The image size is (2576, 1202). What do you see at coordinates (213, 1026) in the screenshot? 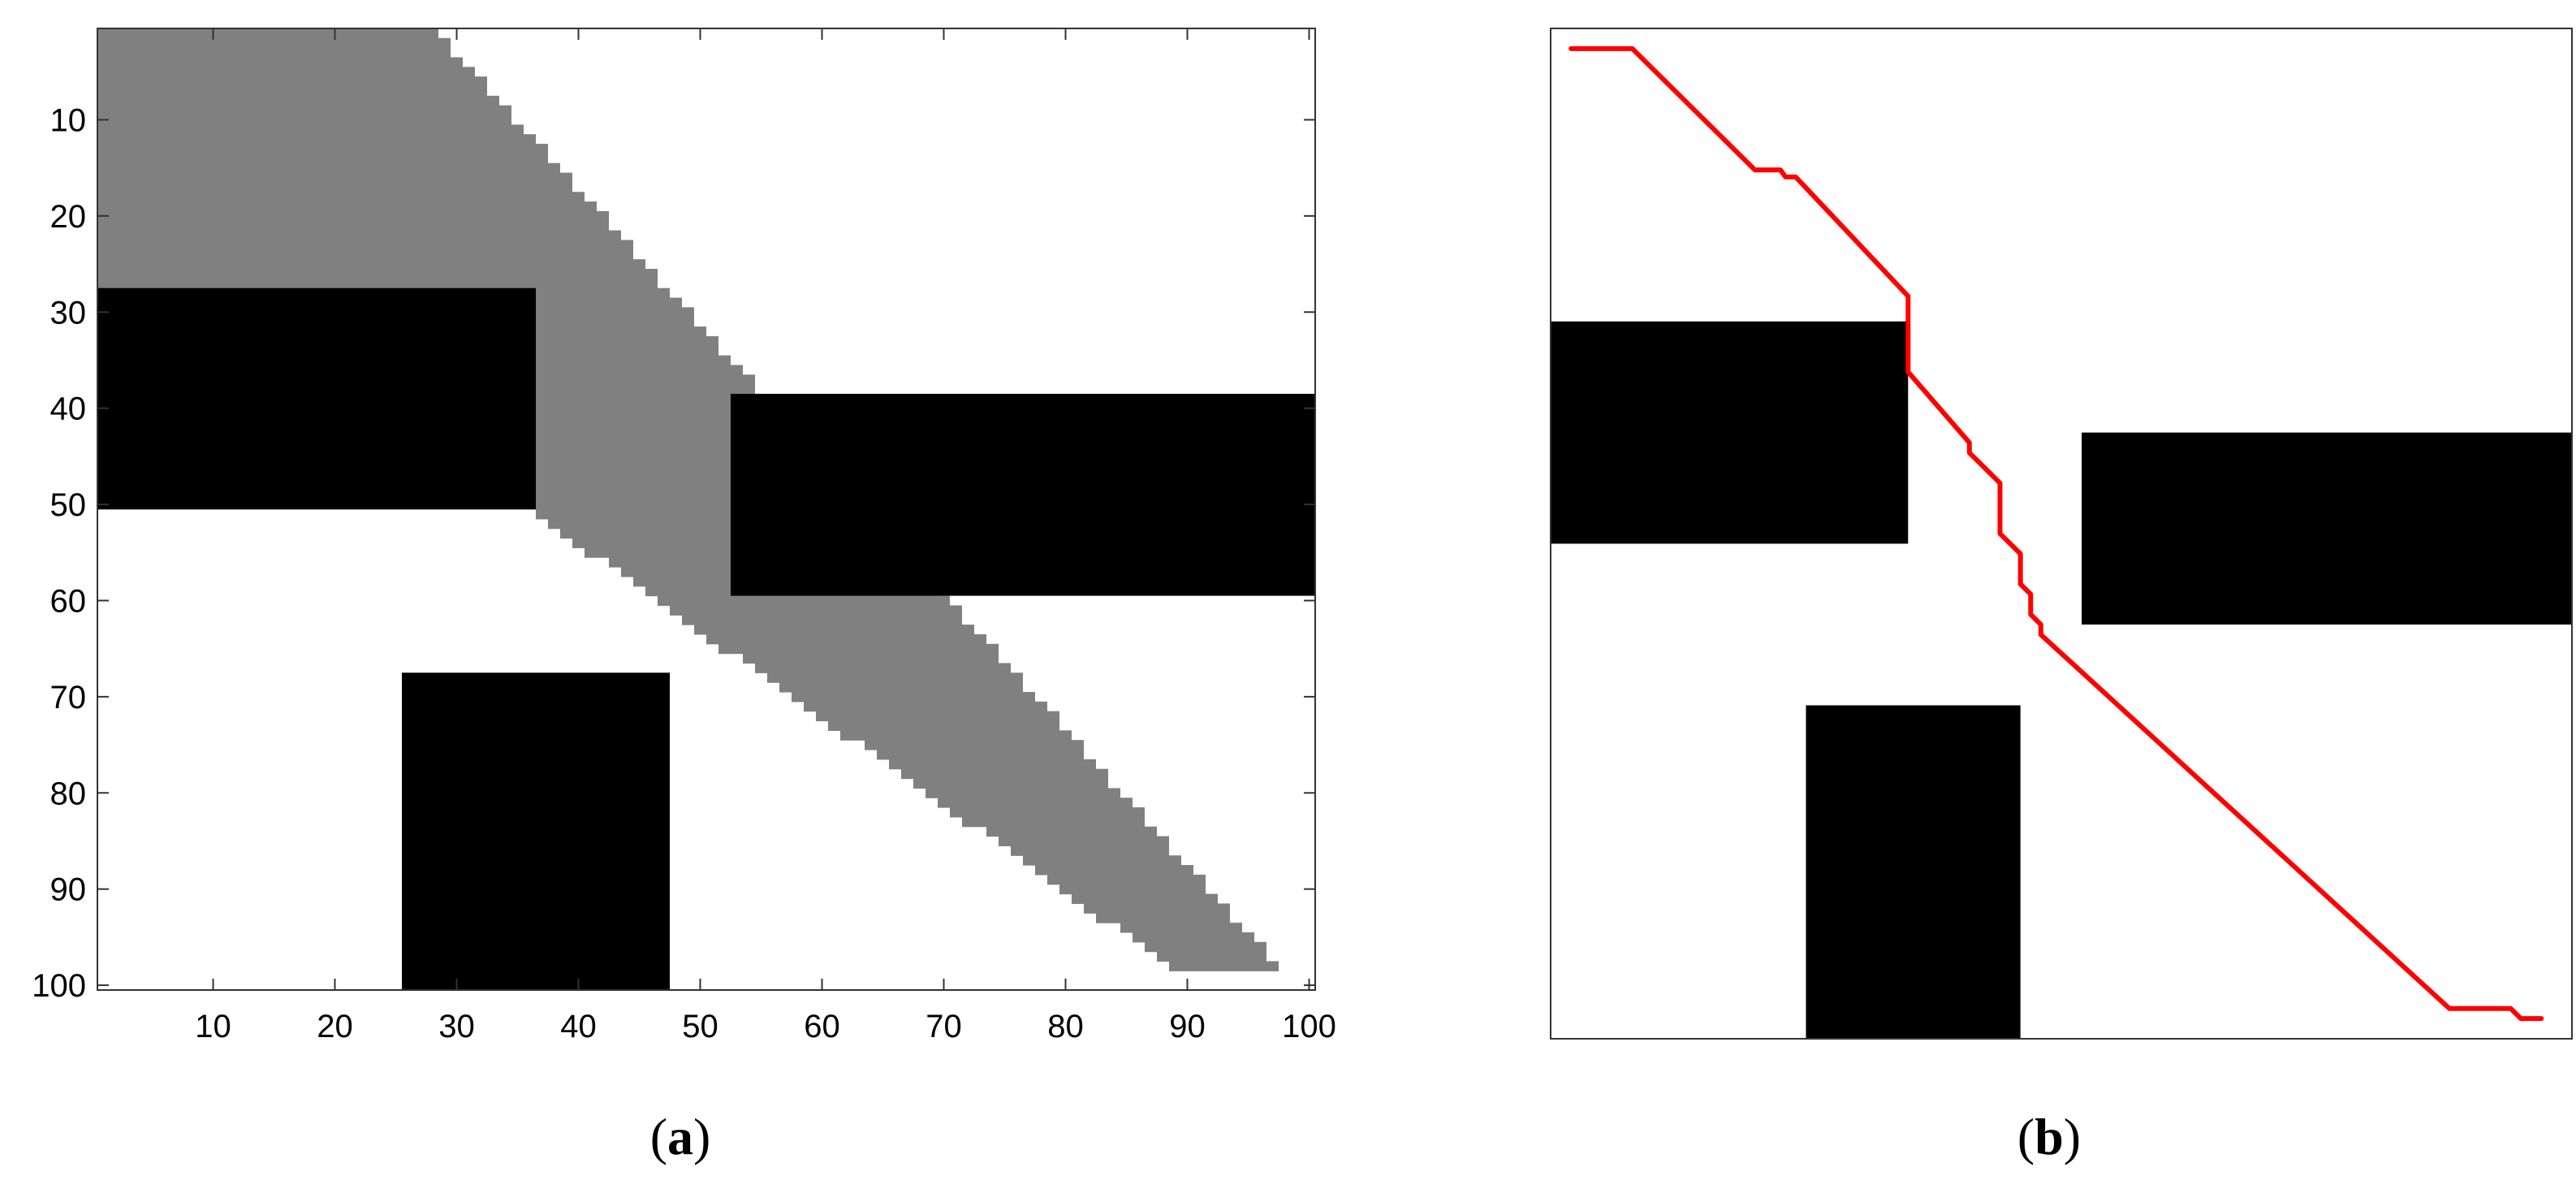
I see `x-tick-label: 10` at bounding box center [213, 1026].